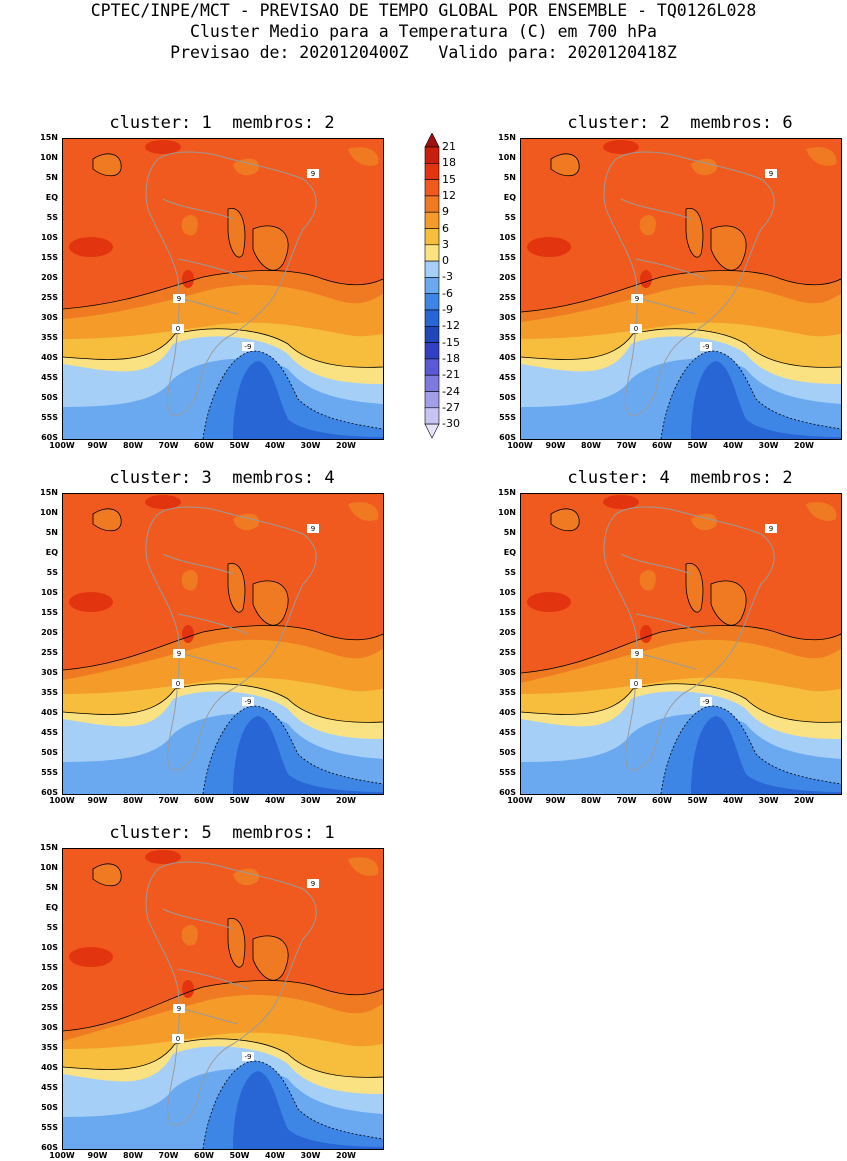 Image resolution: width=847 pixels, height=1161 pixels. I want to click on colorbar-level-label: -15, so click(451, 342).